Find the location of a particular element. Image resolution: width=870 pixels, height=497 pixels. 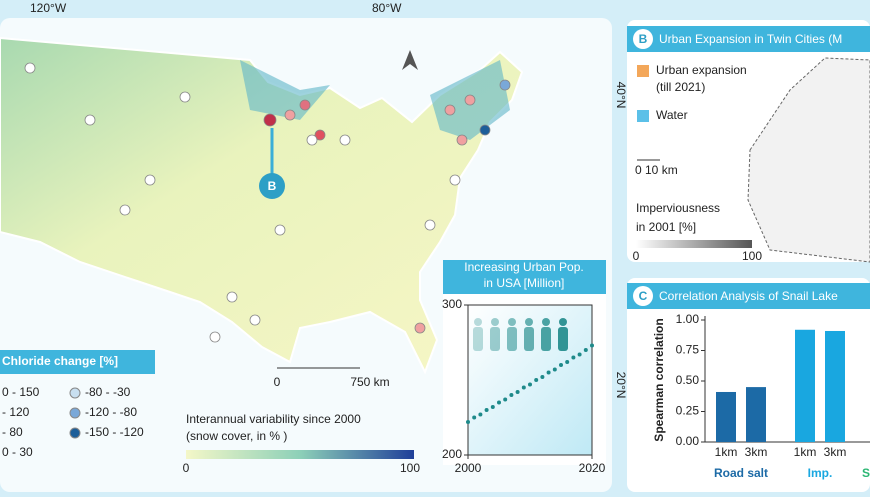

scale-label: 0 is located at coordinates (277, 382).